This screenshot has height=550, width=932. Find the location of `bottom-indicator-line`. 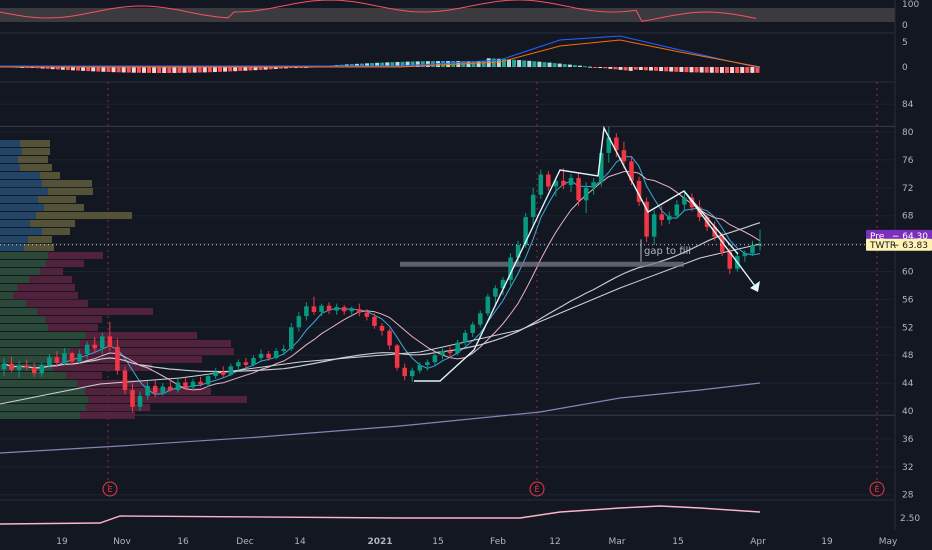

bottom-indicator-line is located at coordinates (380, 515).